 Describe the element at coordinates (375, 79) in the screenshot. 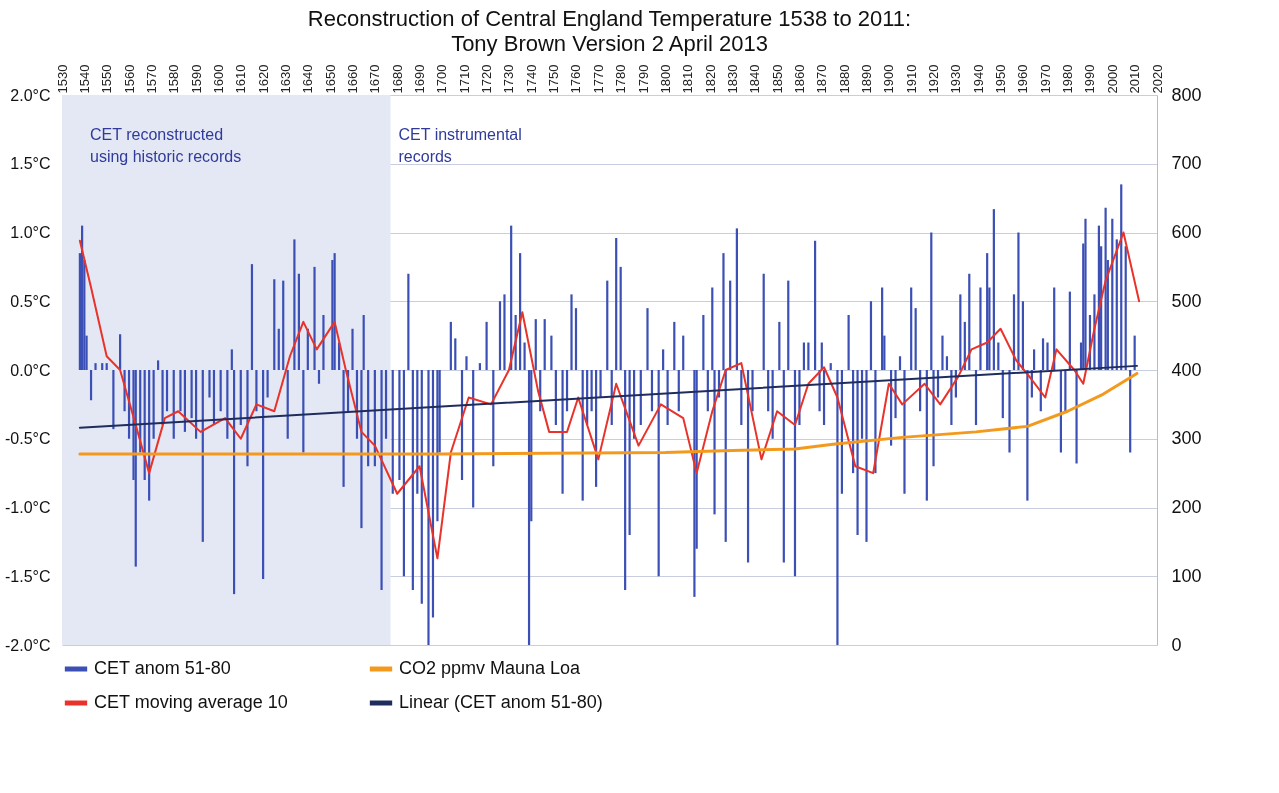

I see `x-tick-label: 1670` at that location.